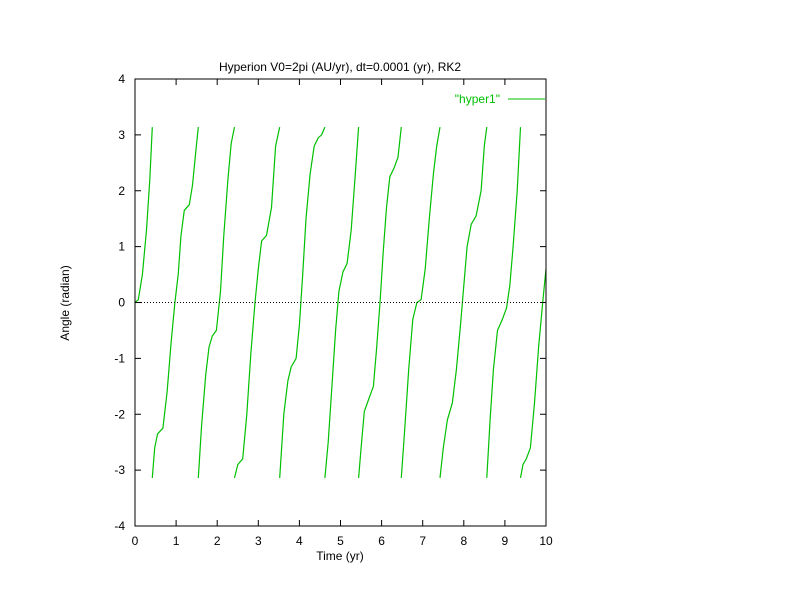  Describe the element at coordinates (176, 541) in the screenshot. I see `x-tick-label: 1` at that location.